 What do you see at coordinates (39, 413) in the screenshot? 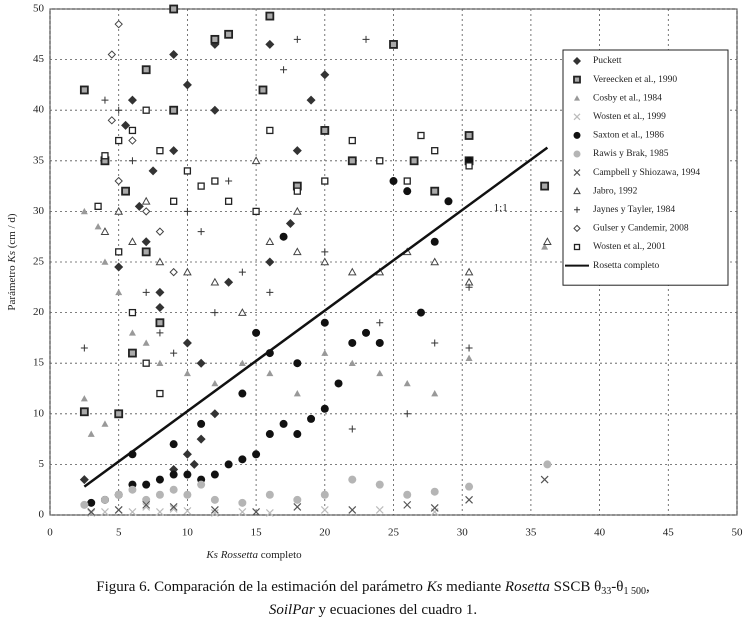
I see `y-tick-label: 10` at bounding box center [39, 413].